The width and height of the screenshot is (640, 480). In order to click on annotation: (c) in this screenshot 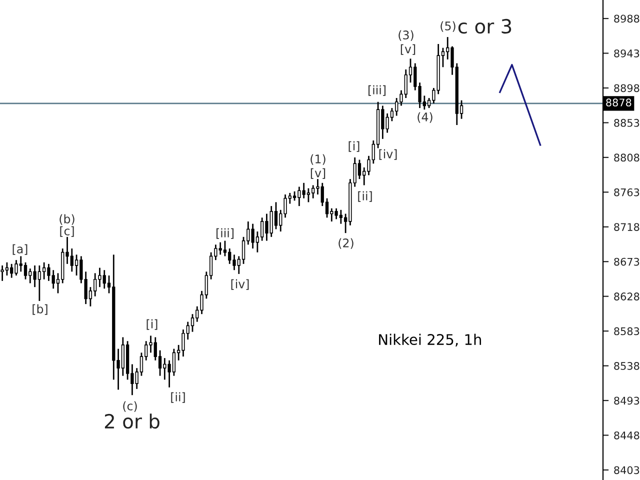, I will do `click(130, 406)`.